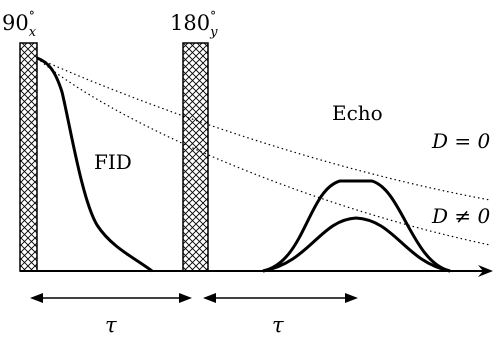 The width and height of the screenshot is (493, 338). What do you see at coordinates (356, 244) in the screenshot?
I see `echo-curve-d-nonzero` at bounding box center [356, 244].